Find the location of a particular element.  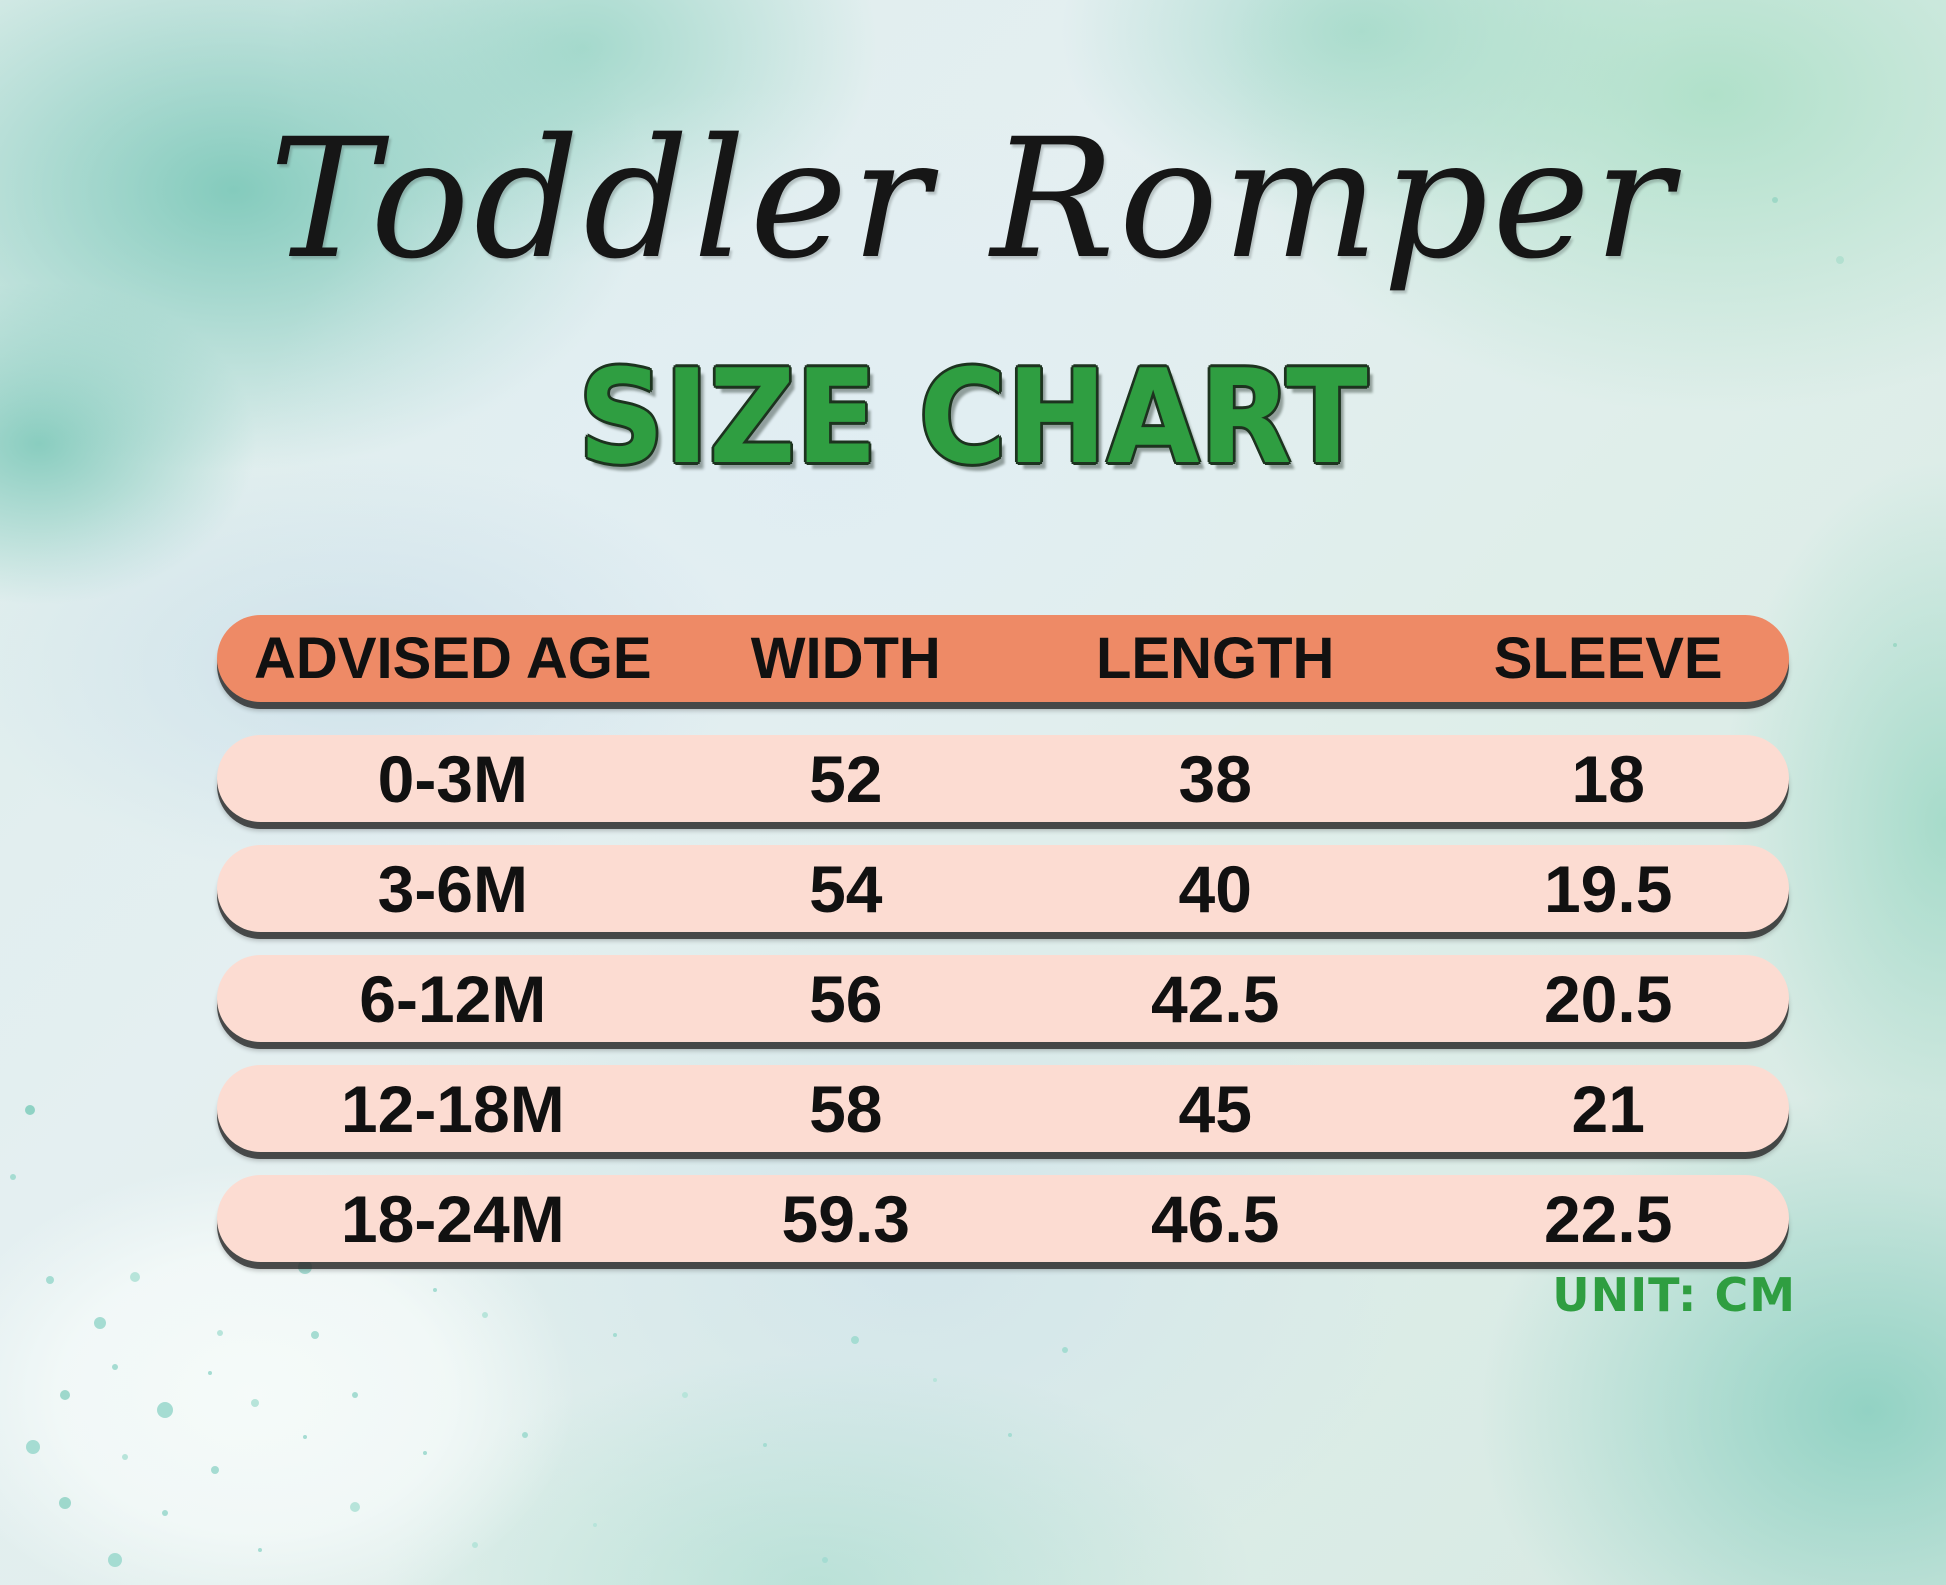

table-row: 6-12M 56 42.5 20.5 is located at coordinates (1003, 998).